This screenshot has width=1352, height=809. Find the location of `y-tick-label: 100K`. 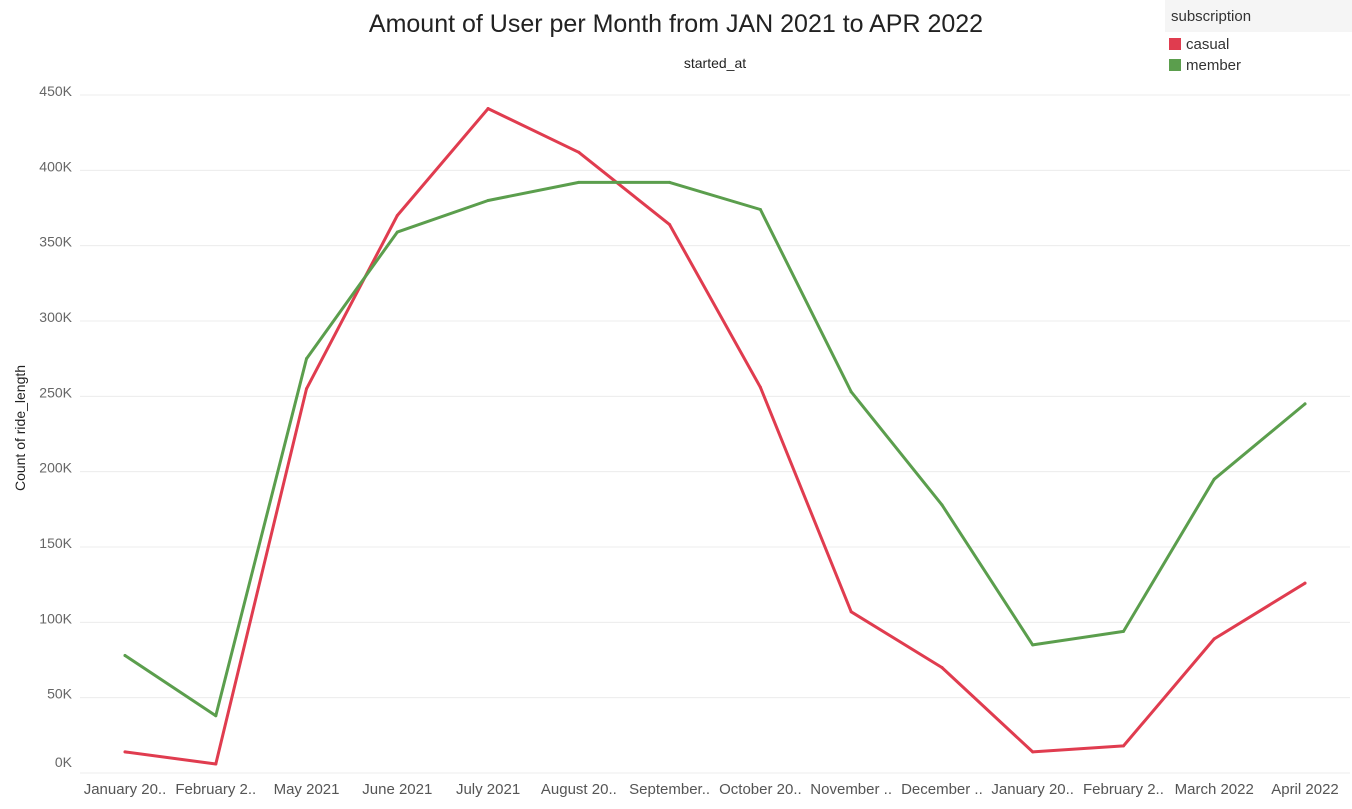

y-tick-label: 100K is located at coordinates (55, 618).